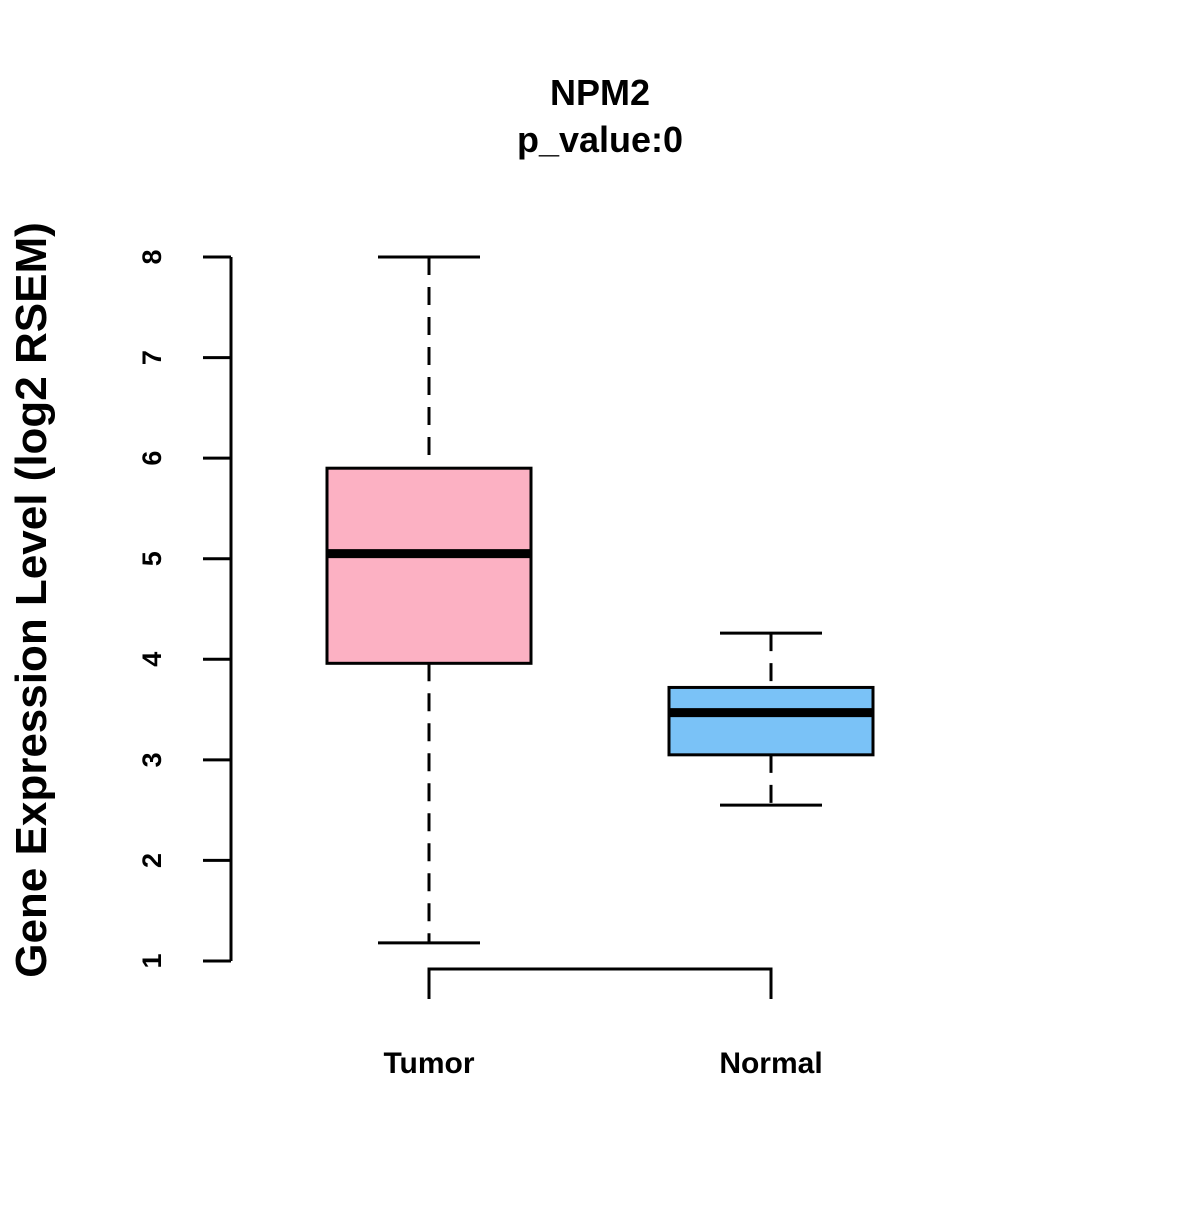 The height and width of the screenshot is (1205, 1200). I want to click on chart-title: NPM2, so click(600, 92).